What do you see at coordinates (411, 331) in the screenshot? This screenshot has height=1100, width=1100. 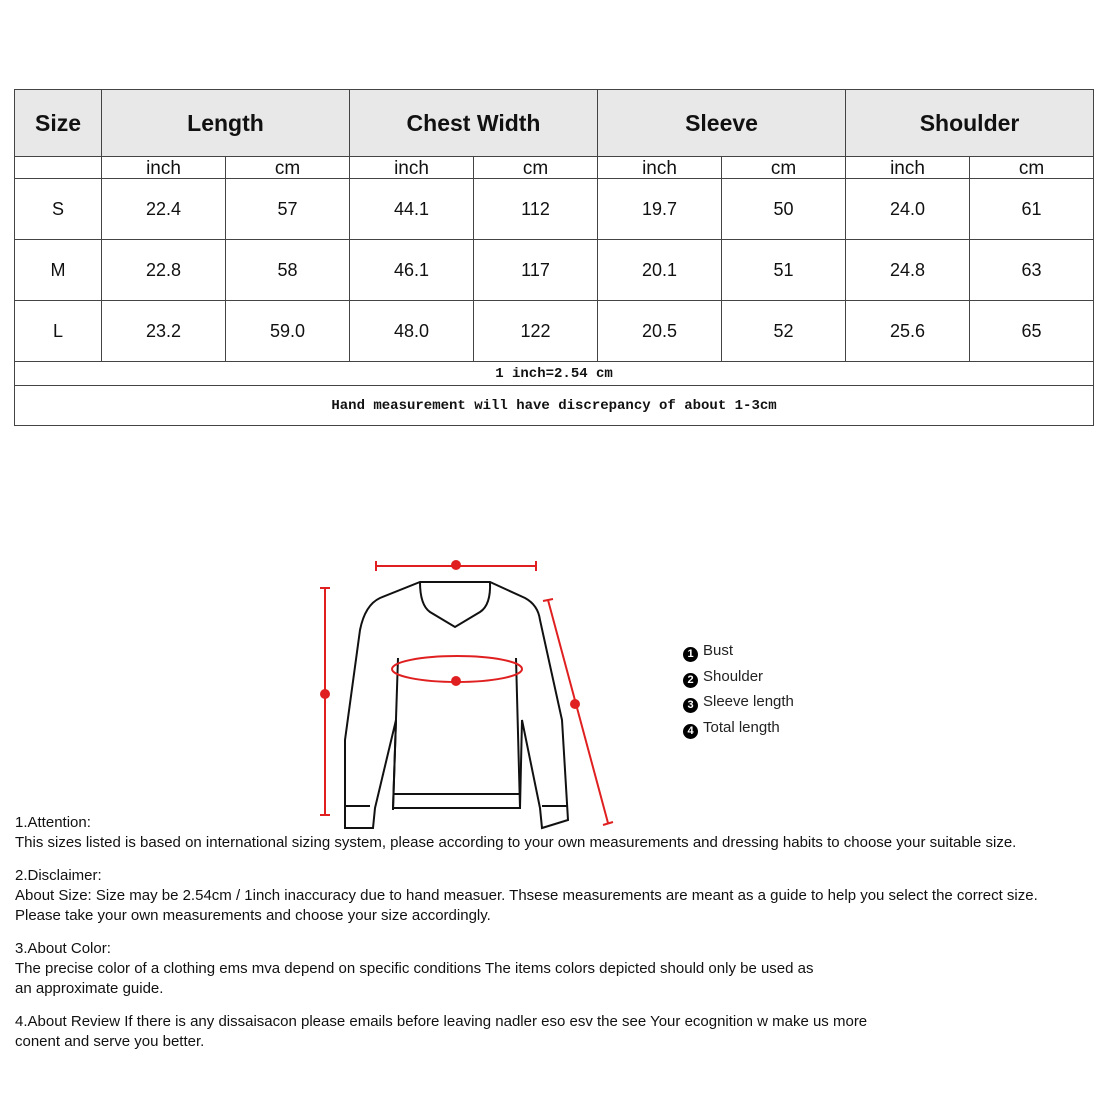 I see `table-cell: 48.0` at bounding box center [411, 331].